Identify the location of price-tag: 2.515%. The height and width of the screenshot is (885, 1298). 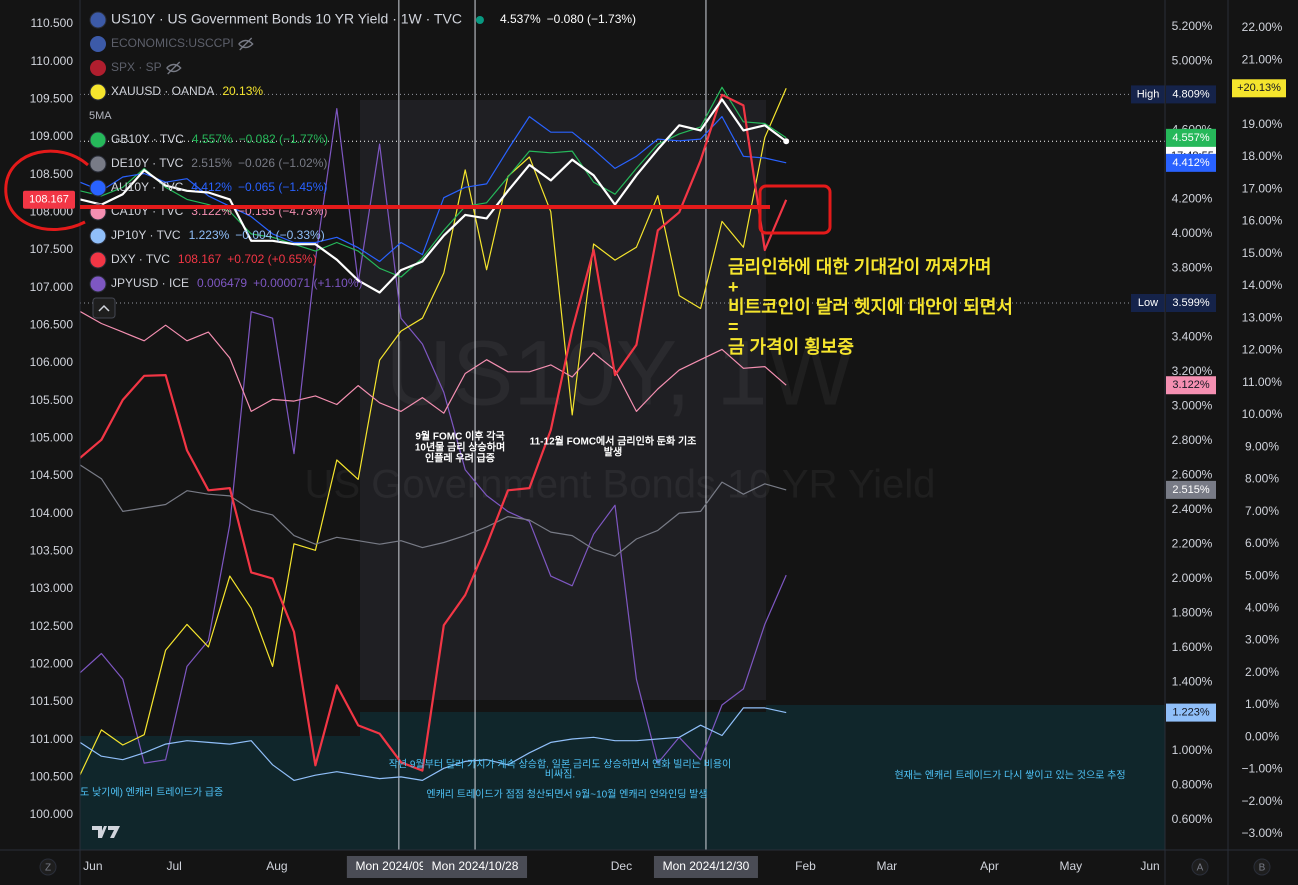
(1191, 490).